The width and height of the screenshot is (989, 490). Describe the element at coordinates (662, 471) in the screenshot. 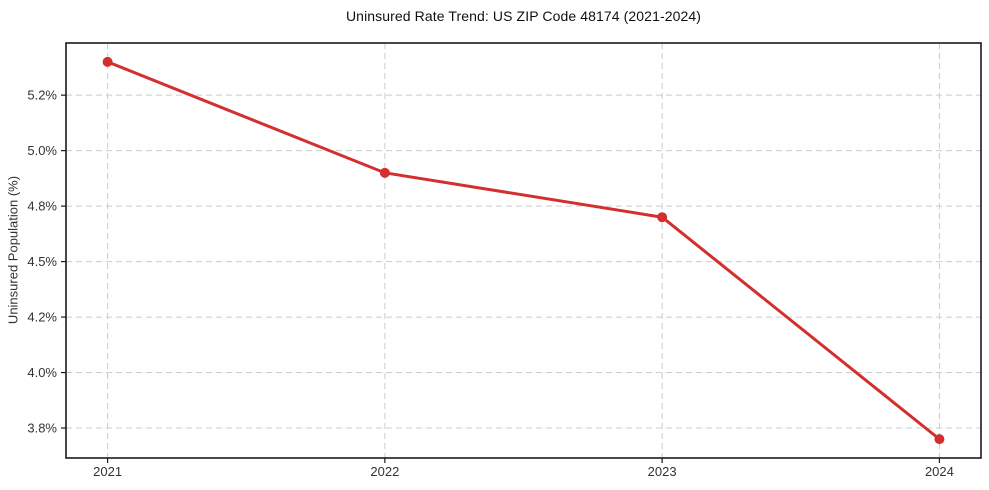

I see `x-tick-label: 2023` at that location.